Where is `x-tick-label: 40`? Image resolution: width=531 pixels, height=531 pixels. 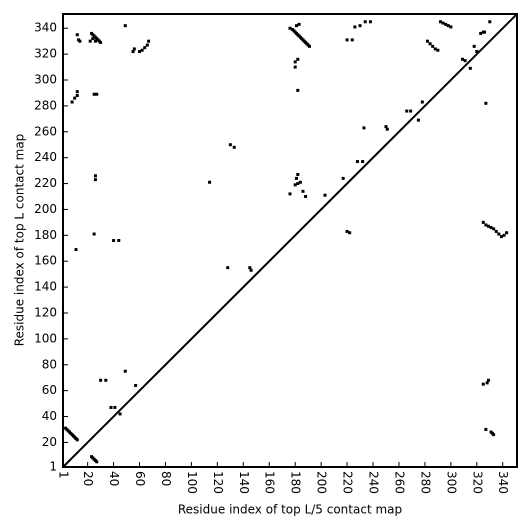
x-tick-label: 40 is located at coordinates (114, 478).